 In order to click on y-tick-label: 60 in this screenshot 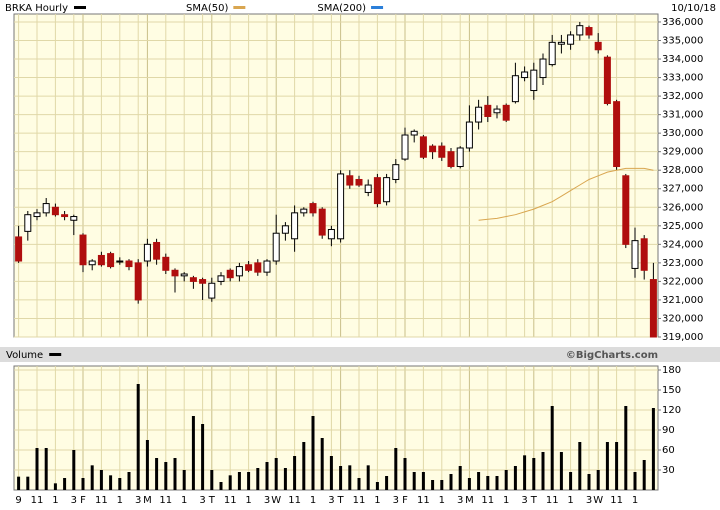, I will do `click(668, 450)`.